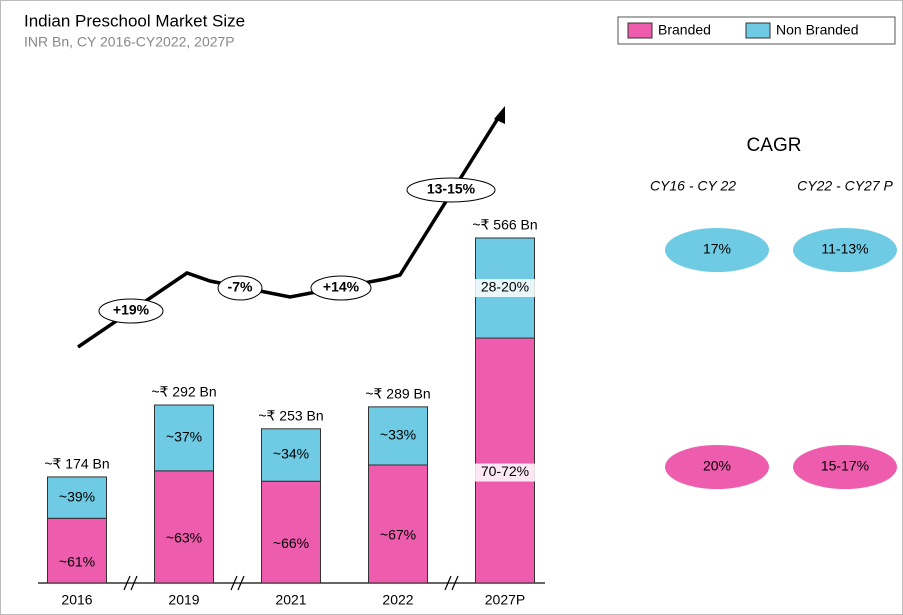  What do you see at coordinates (504, 225) in the screenshot?
I see `total-label: ~₹ 566 Bn` at bounding box center [504, 225].